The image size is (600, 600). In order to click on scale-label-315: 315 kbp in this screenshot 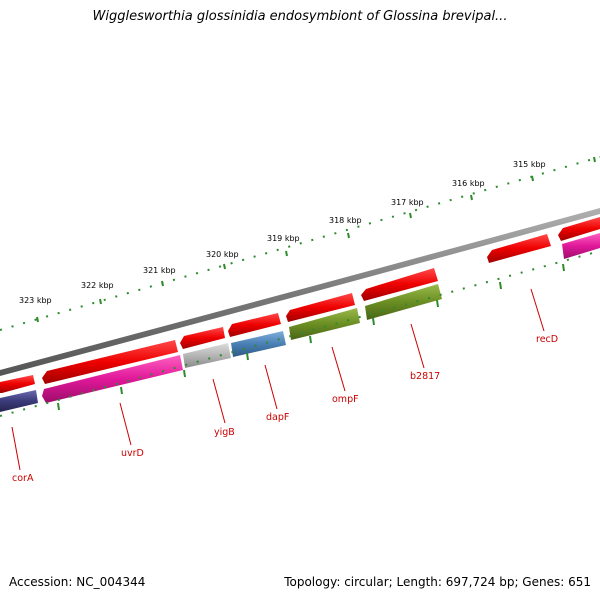, I will do `click(529, 164)`.